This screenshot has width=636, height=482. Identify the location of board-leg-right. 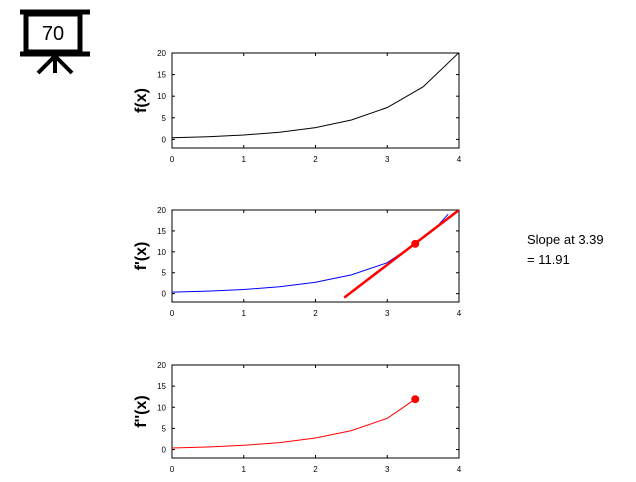
(63, 64).